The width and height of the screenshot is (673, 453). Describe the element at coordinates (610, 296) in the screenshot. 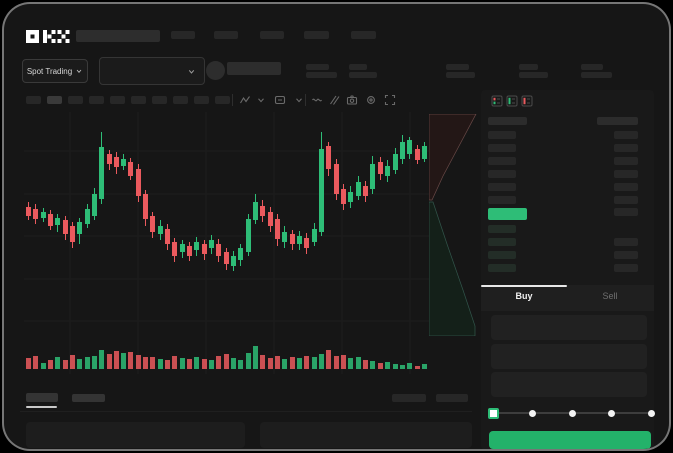

I see `tab-sell: Sell` at that location.